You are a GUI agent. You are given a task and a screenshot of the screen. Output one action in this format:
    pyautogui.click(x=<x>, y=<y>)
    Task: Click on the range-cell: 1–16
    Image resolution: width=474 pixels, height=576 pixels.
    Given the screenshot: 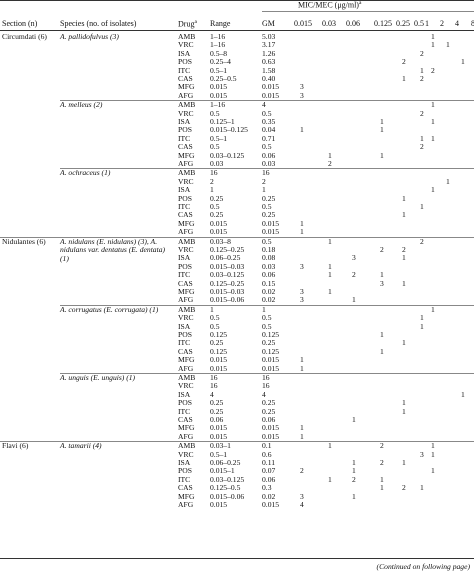 What is the action you would take?
    pyautogui.click(x=218, y=45)
    